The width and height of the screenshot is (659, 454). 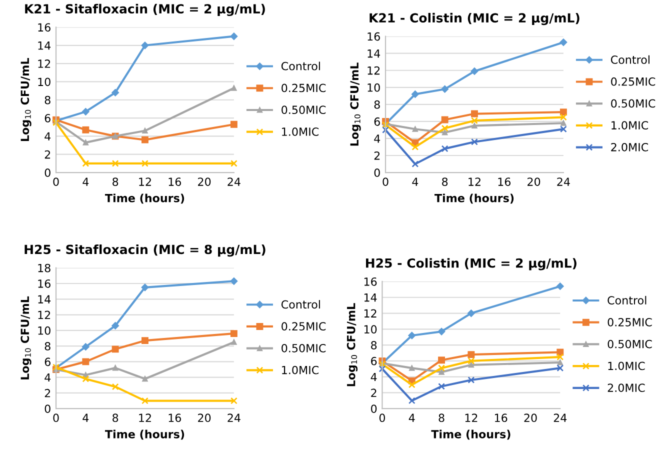 What do you see at coordinates (145, 10) in the screenshot?
I see `chart-title: K21 - Sitafloxacin (MIC = 2 μg/mL)` at bounding box center [145, 10].